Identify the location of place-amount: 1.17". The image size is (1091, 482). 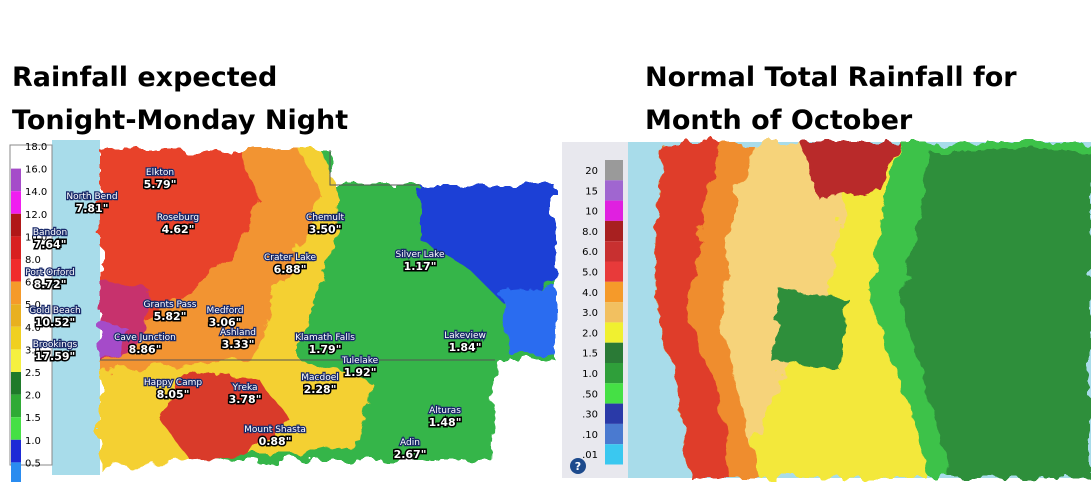
(420, 266).